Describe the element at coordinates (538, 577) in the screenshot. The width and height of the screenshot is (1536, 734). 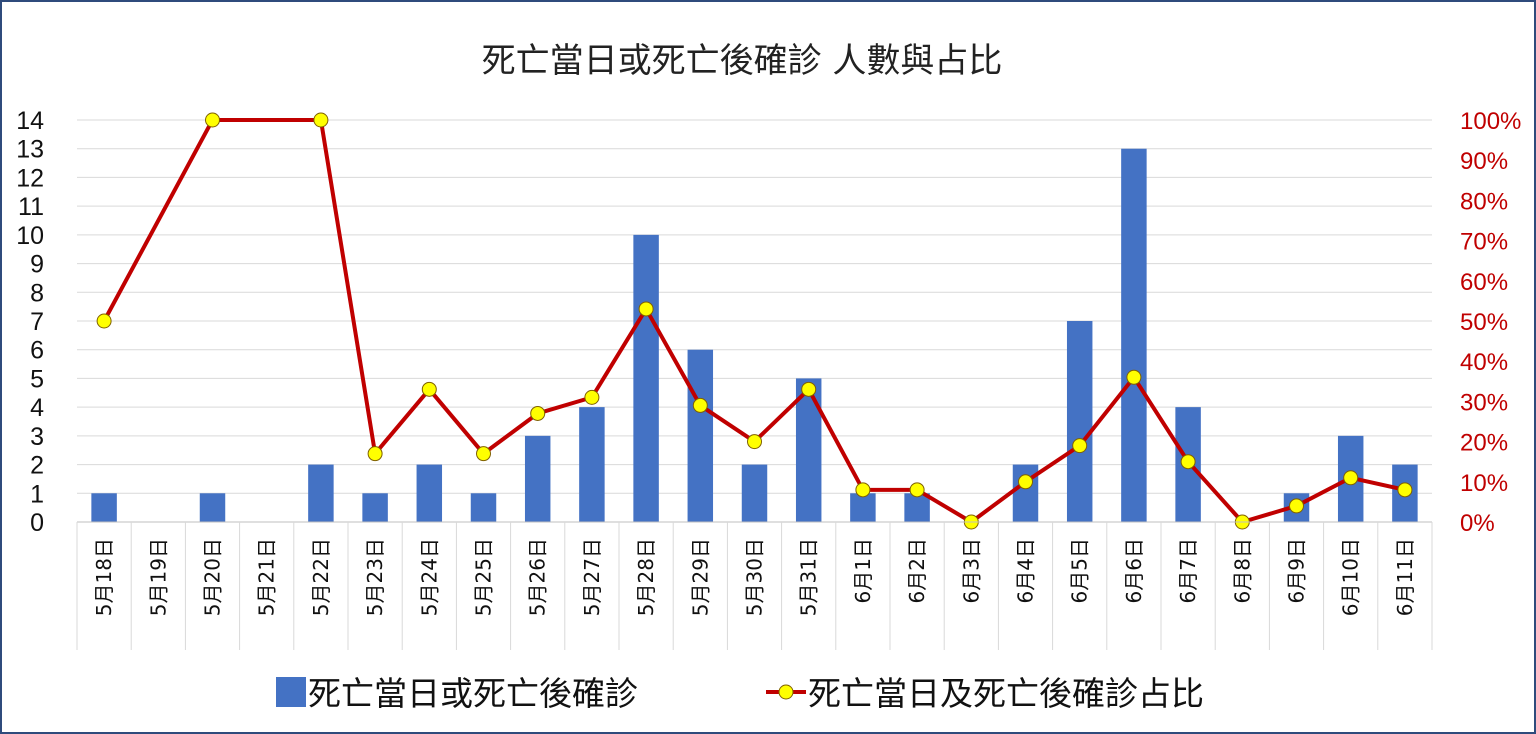
I see `x-tick-label: 5月26日` at that location.